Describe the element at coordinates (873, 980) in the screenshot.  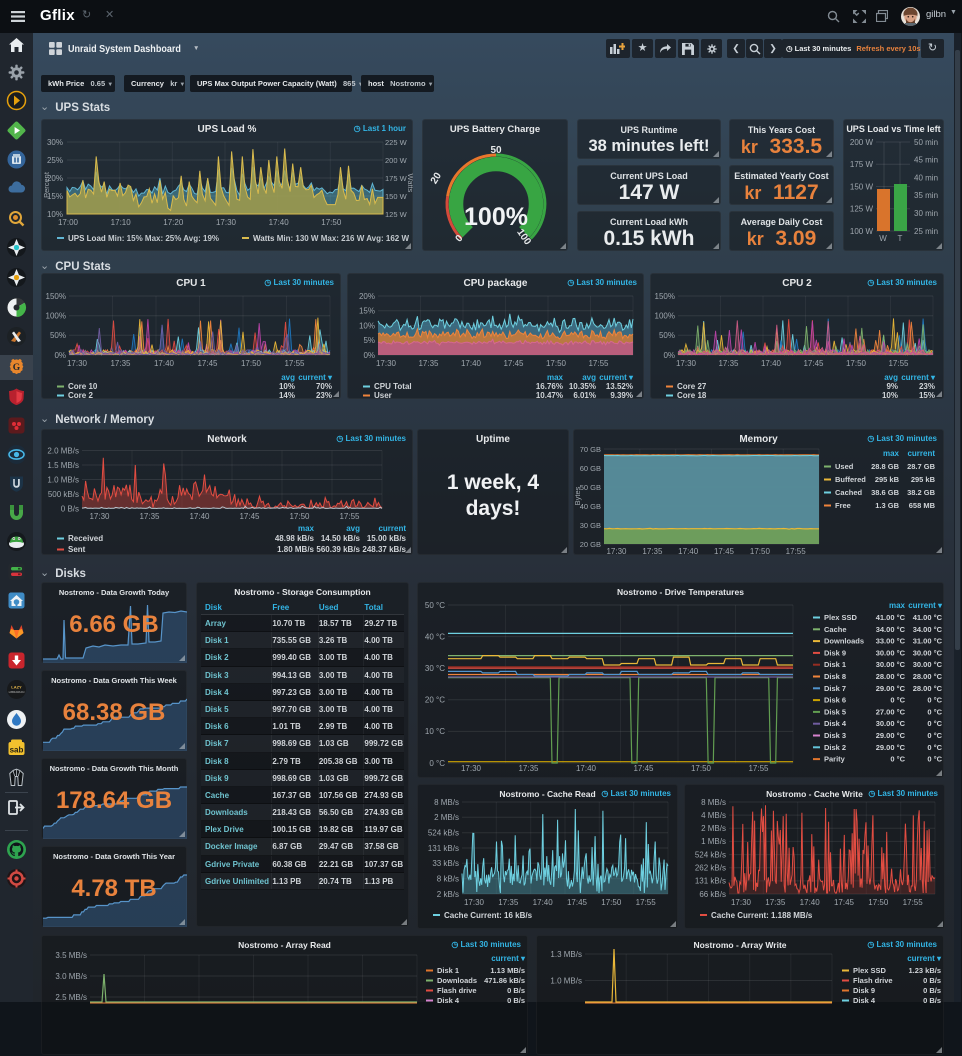
I see `svg-text: Flash drive` at that location.